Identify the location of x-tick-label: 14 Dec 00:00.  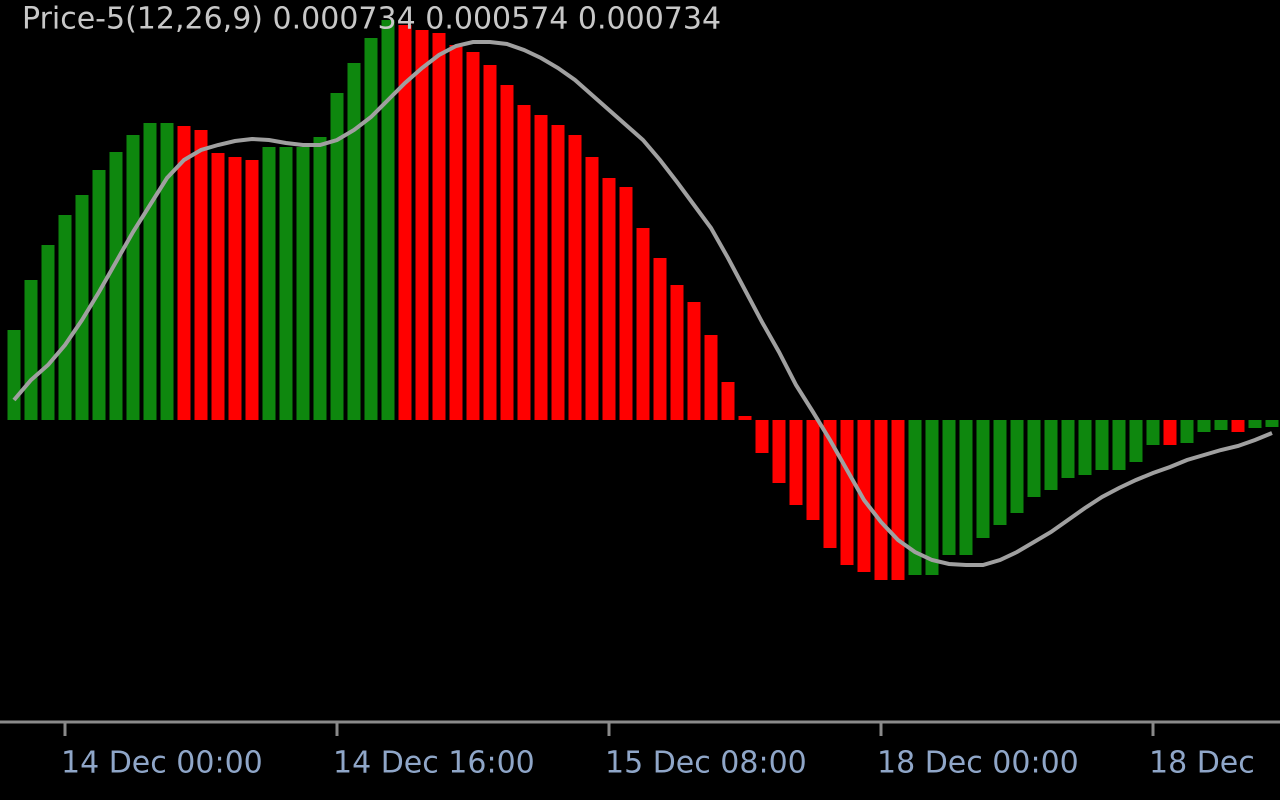
(162, 763).